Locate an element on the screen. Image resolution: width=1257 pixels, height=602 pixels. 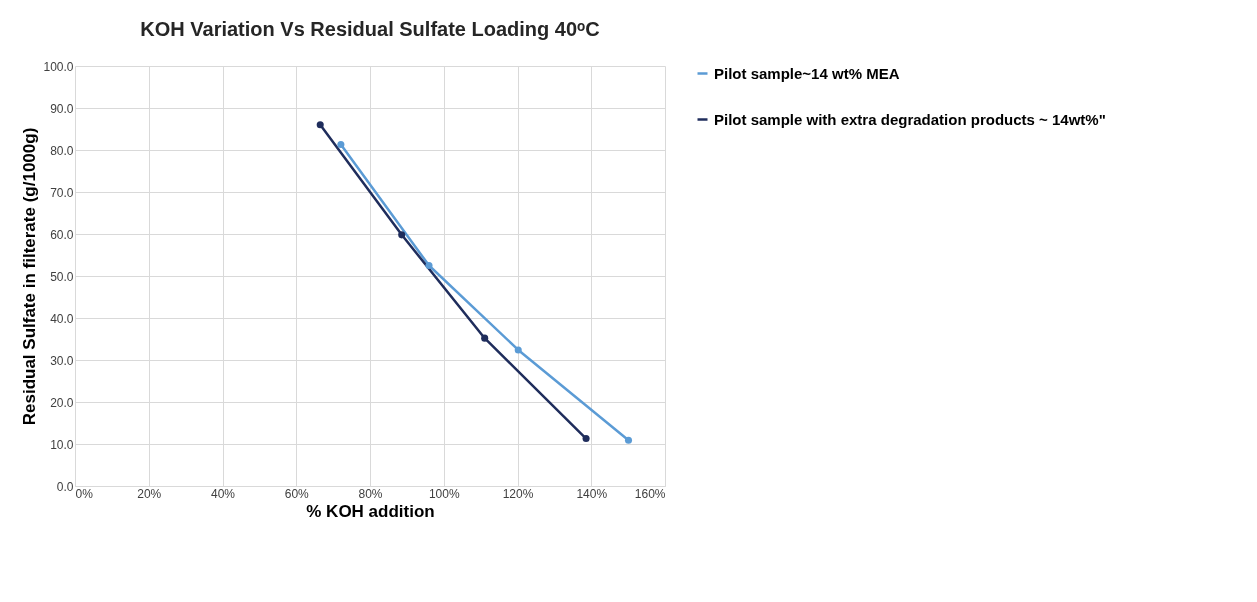
y-tick-label: 20.0 is located at coordinates (62, 402).